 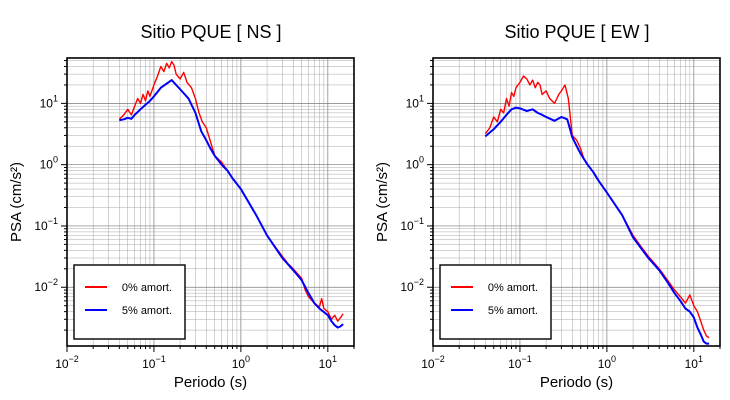 What do you see at coordinates (576, 32) in the screenshot?
I see `chart-title: Sitio PQUE [ EW ]` at bounding box center [576, 32].